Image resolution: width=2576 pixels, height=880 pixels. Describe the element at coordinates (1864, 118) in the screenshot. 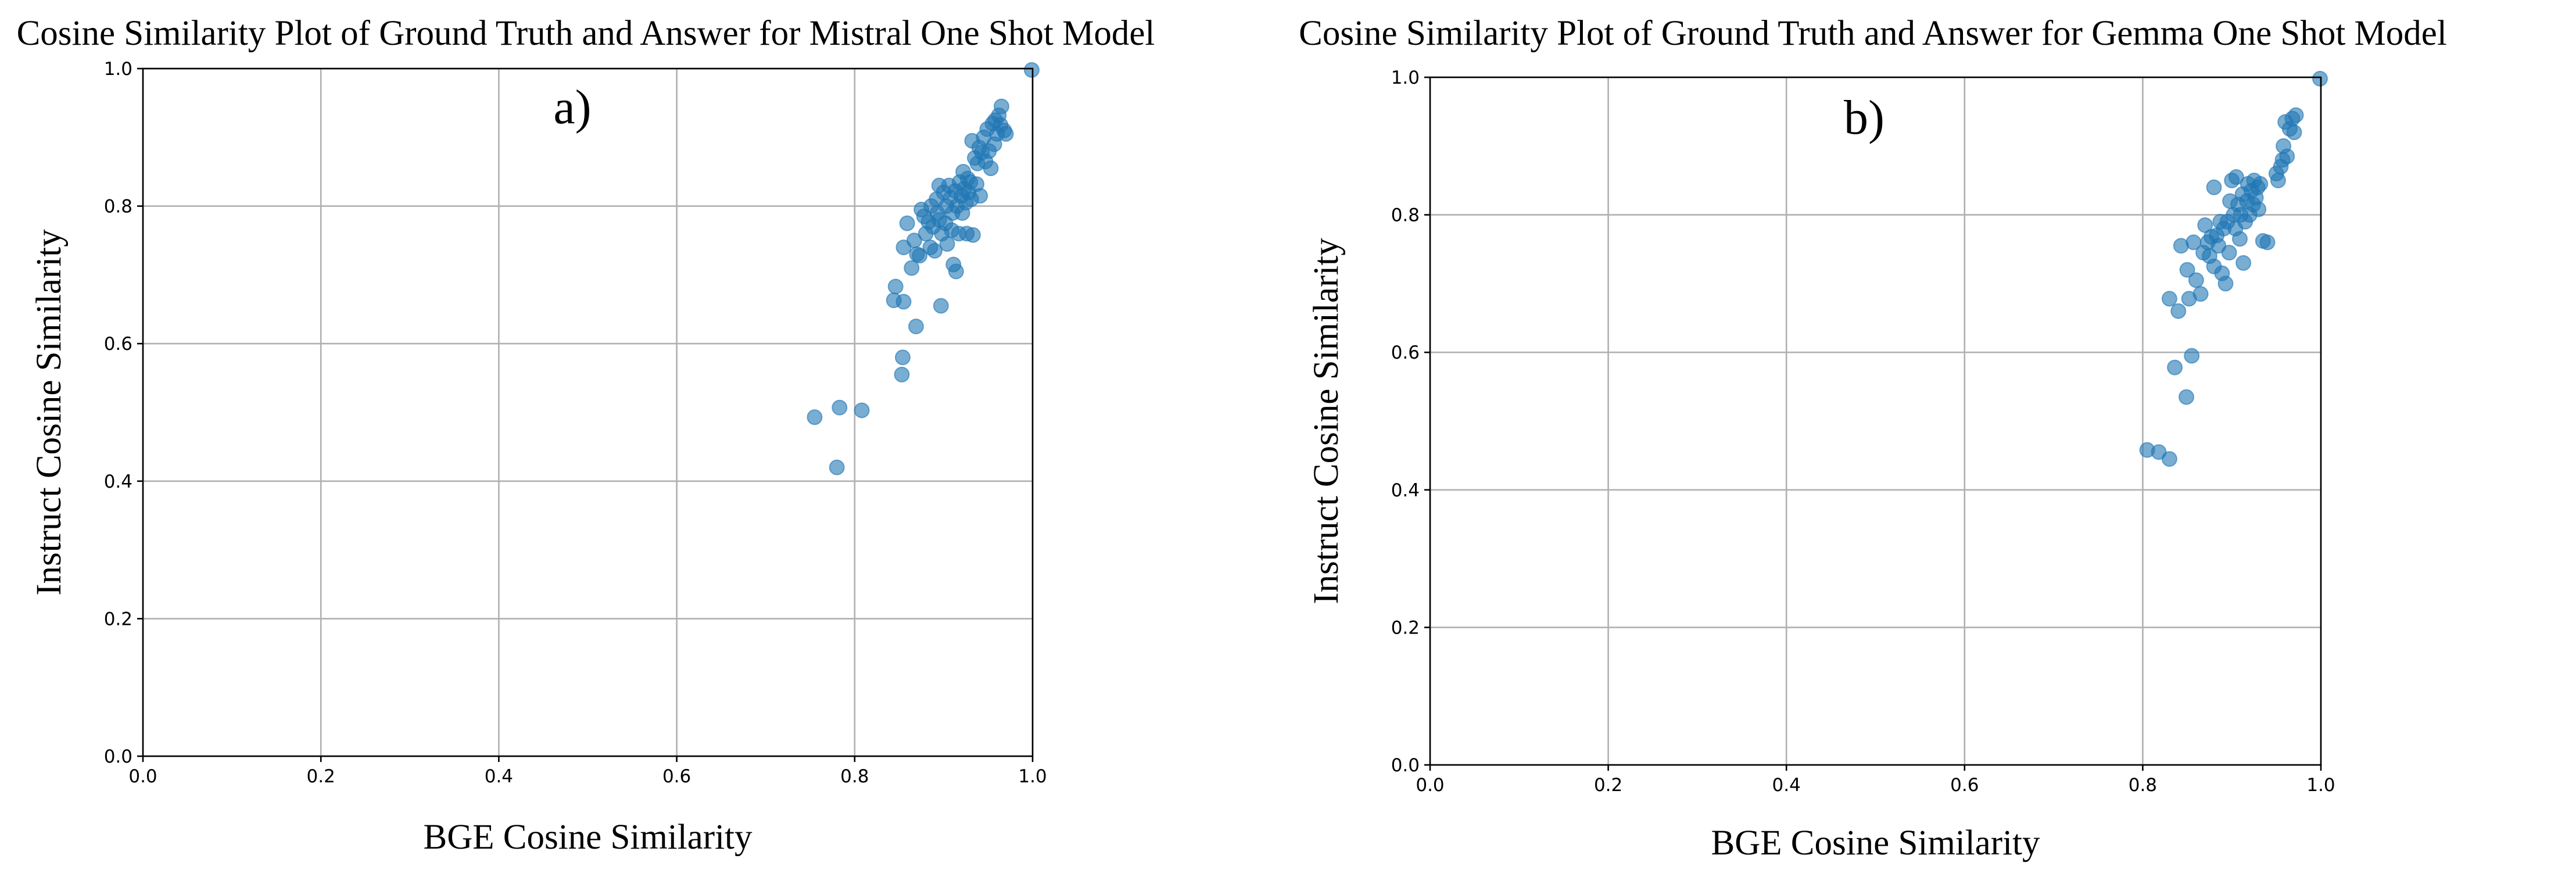

I see `panel-label: b)` at that location.